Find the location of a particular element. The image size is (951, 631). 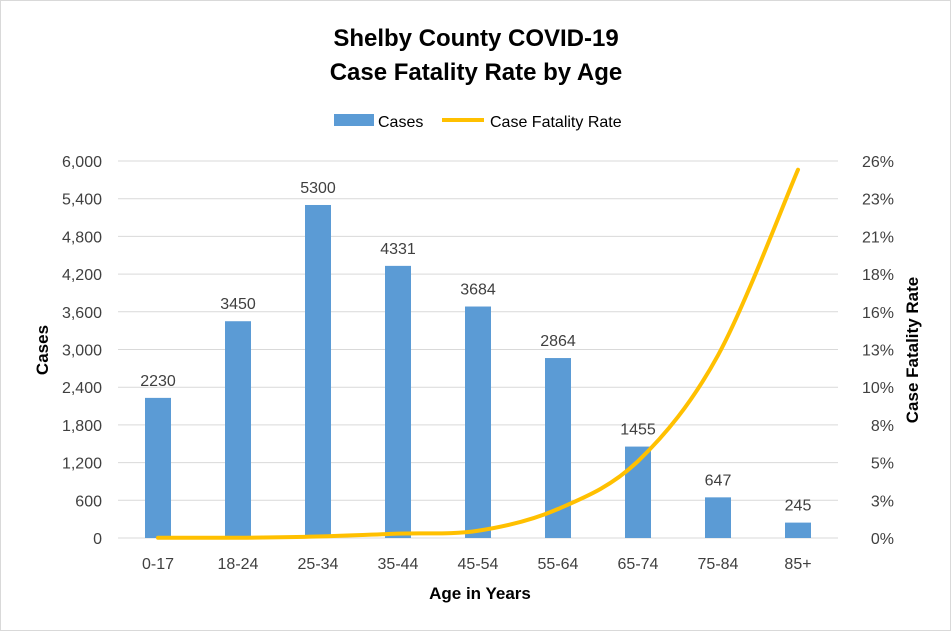

y-tick-label: 3,600 is located at coordinates (82, 313).